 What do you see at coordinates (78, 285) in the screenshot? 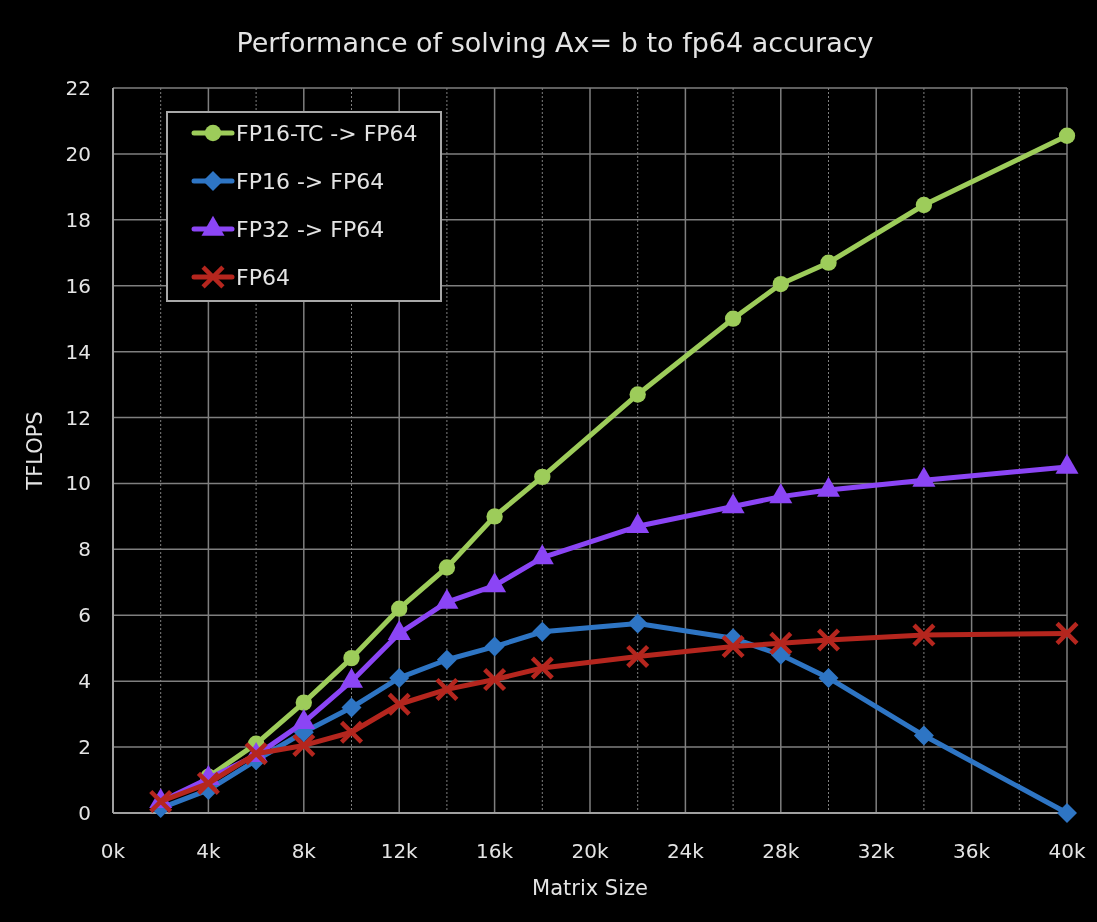
I see `y-tick-label: 16` at bounding box center [78, 285].